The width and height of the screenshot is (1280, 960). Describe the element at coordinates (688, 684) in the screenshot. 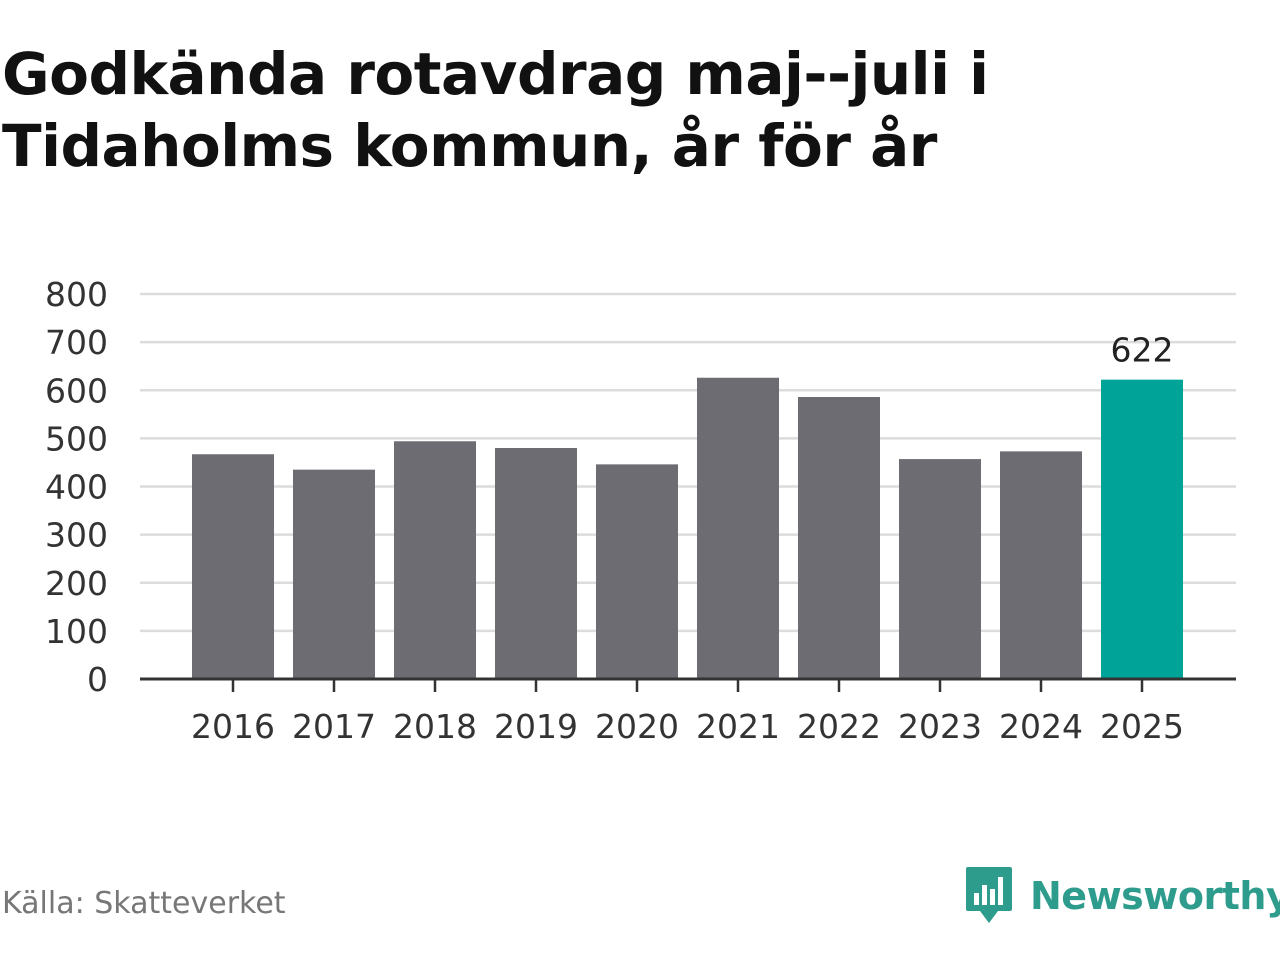

I see `x-axis` at that location.